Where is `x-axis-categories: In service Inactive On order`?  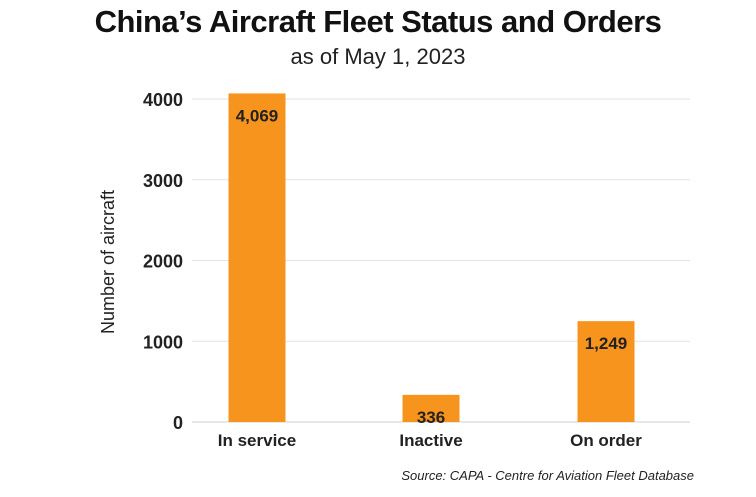
x-axis-categories: In service Inactive On order is located at coordinates (430, 440).